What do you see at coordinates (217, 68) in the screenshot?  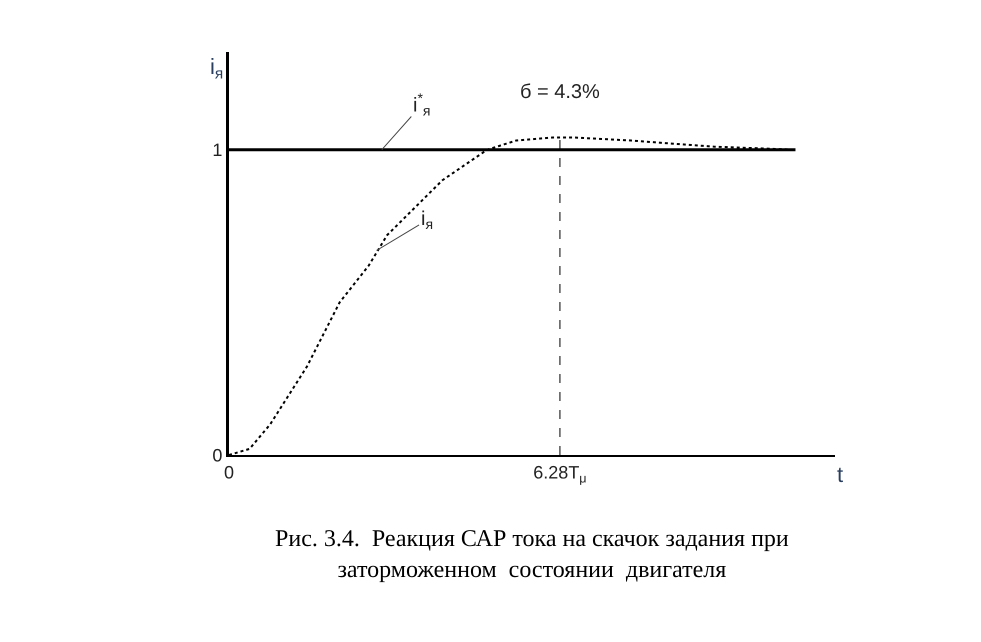 I see `y-axis-title: i$_{я}$` at bounding box center [217, 68].